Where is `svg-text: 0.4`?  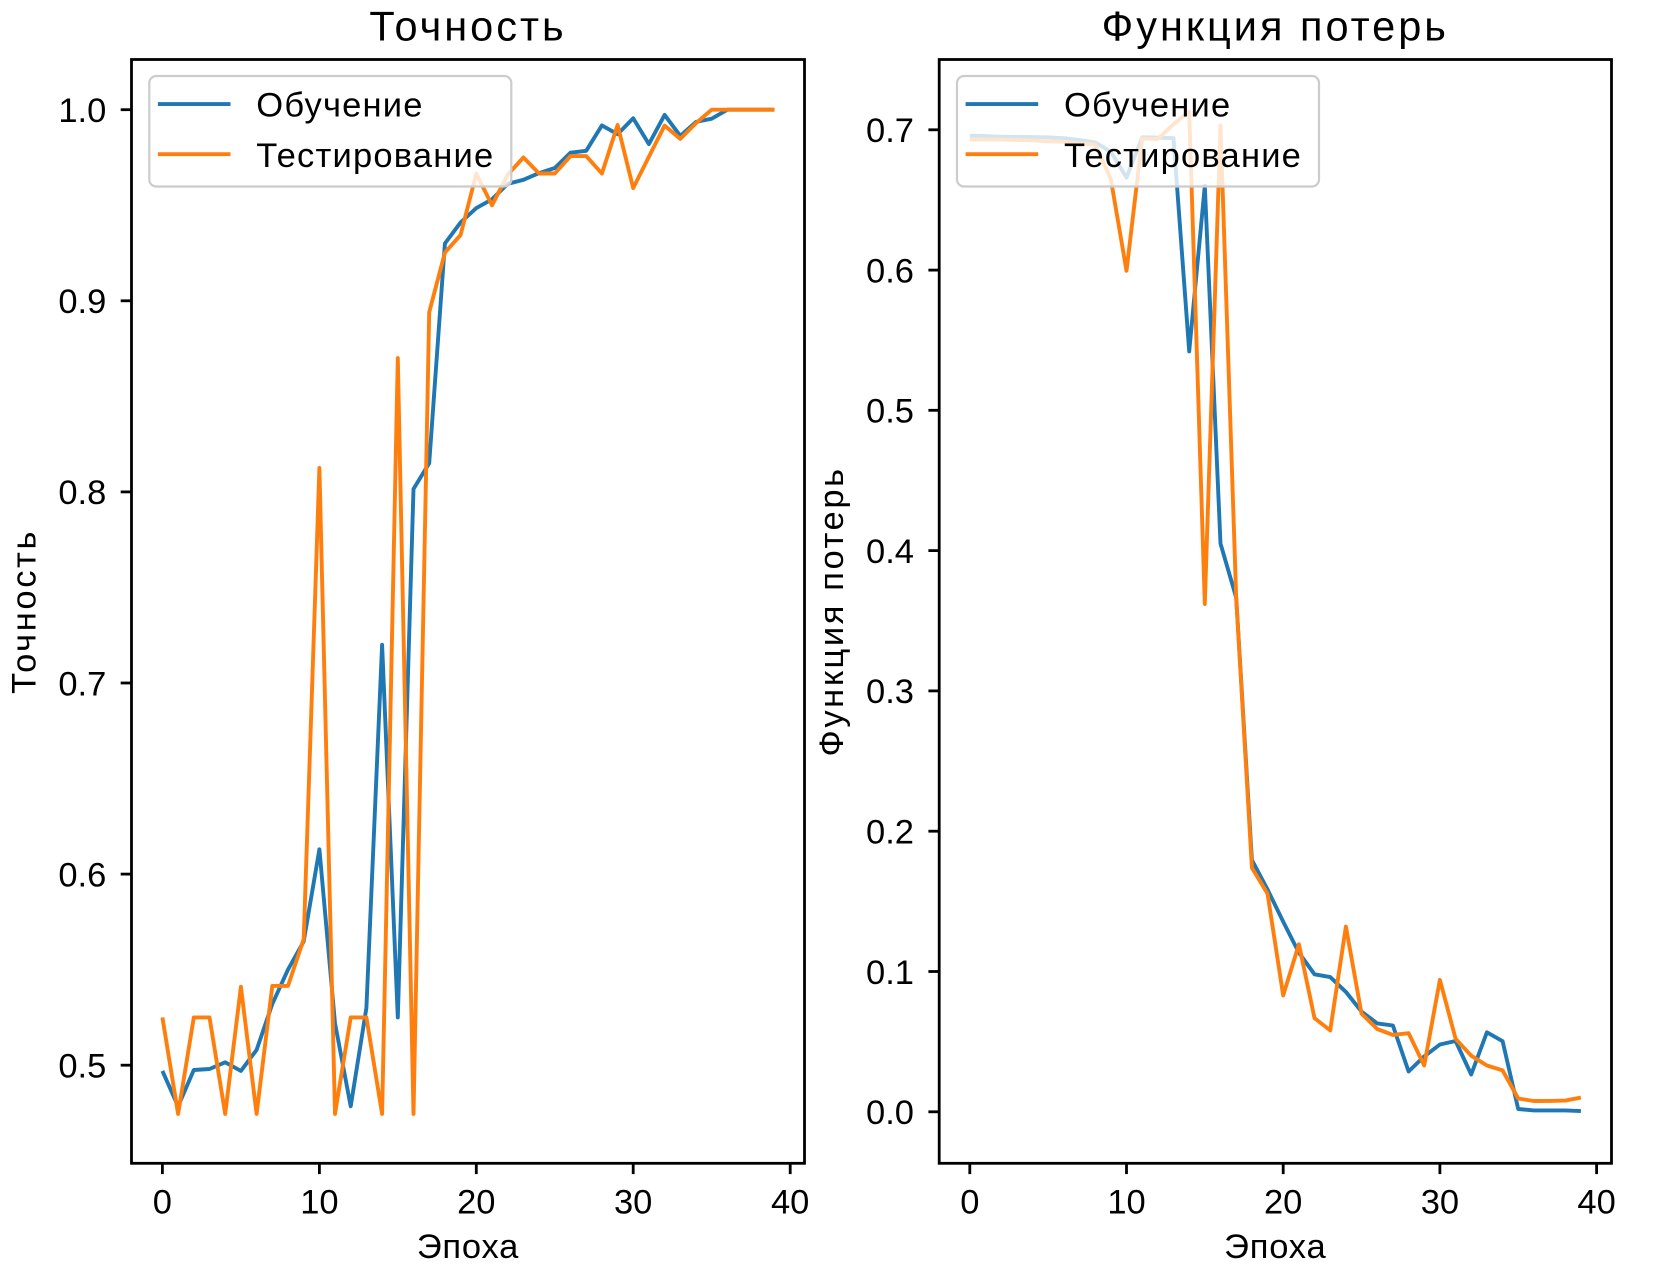 svg-text: 0.4 is located at coordinates (890, 552).